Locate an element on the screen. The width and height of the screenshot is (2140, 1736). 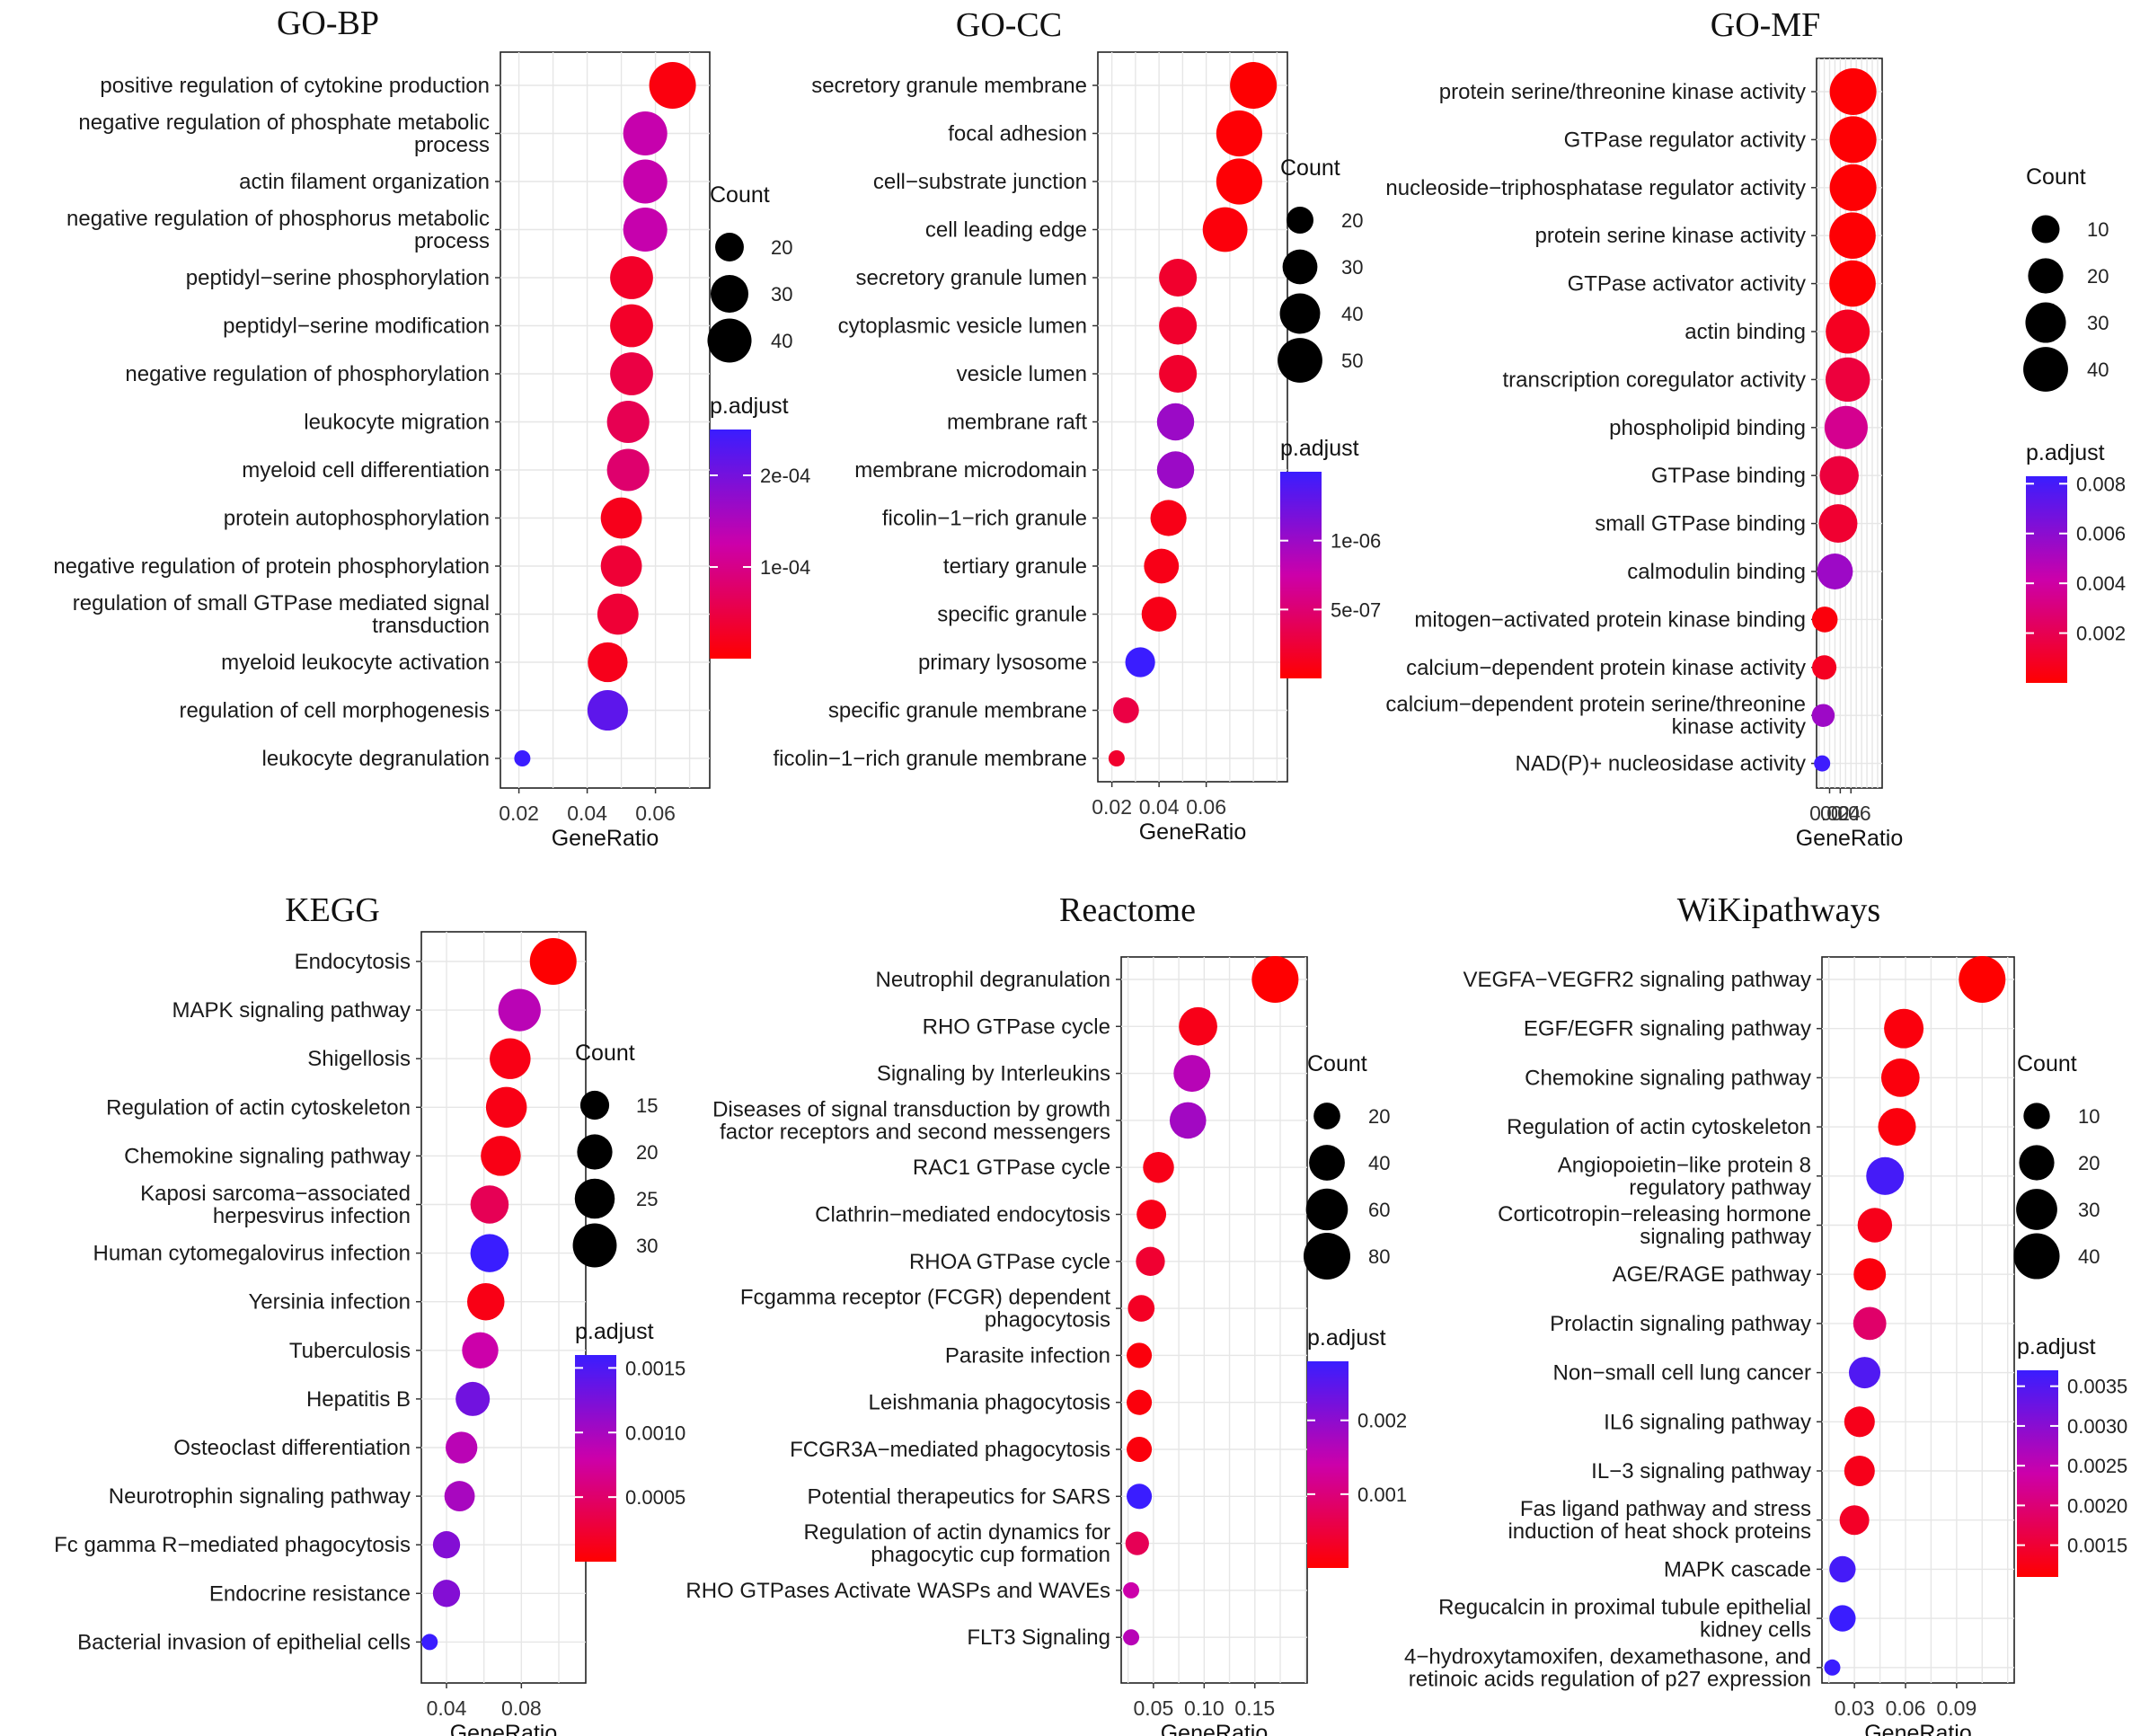
term-label: cell leading edge is located at coordinates (1006, 230).